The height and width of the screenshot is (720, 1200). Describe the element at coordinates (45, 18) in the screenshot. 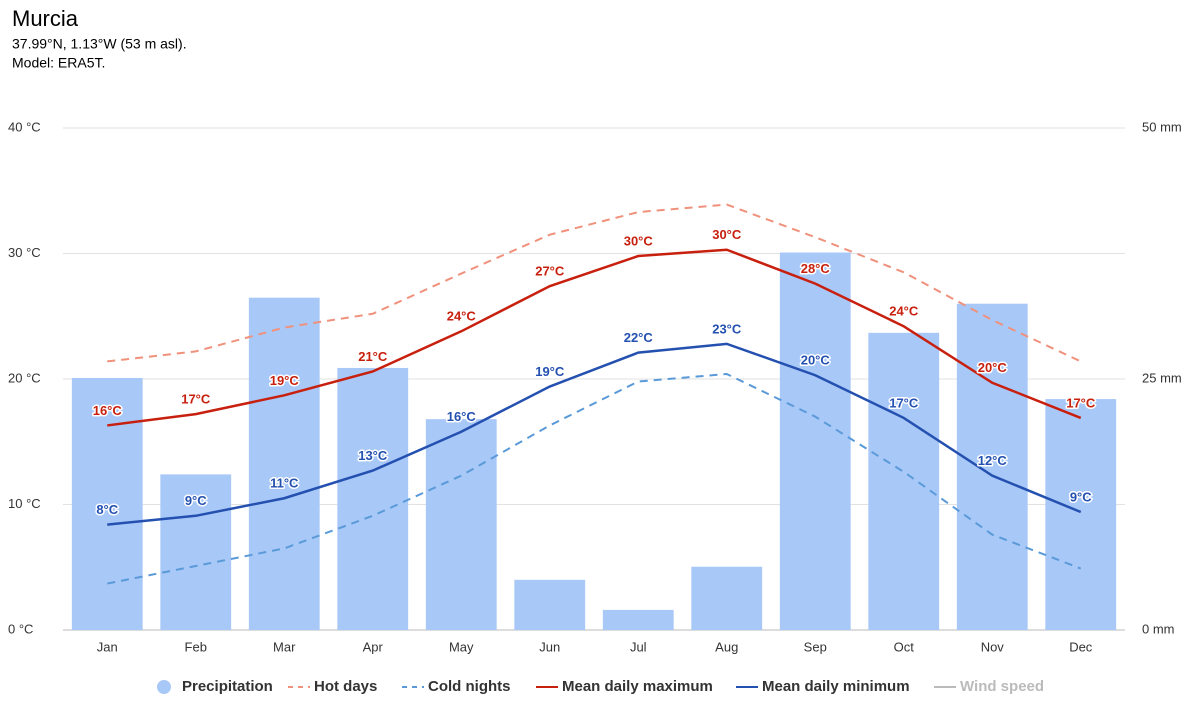

I see `chart-title: Murcia` at that location.